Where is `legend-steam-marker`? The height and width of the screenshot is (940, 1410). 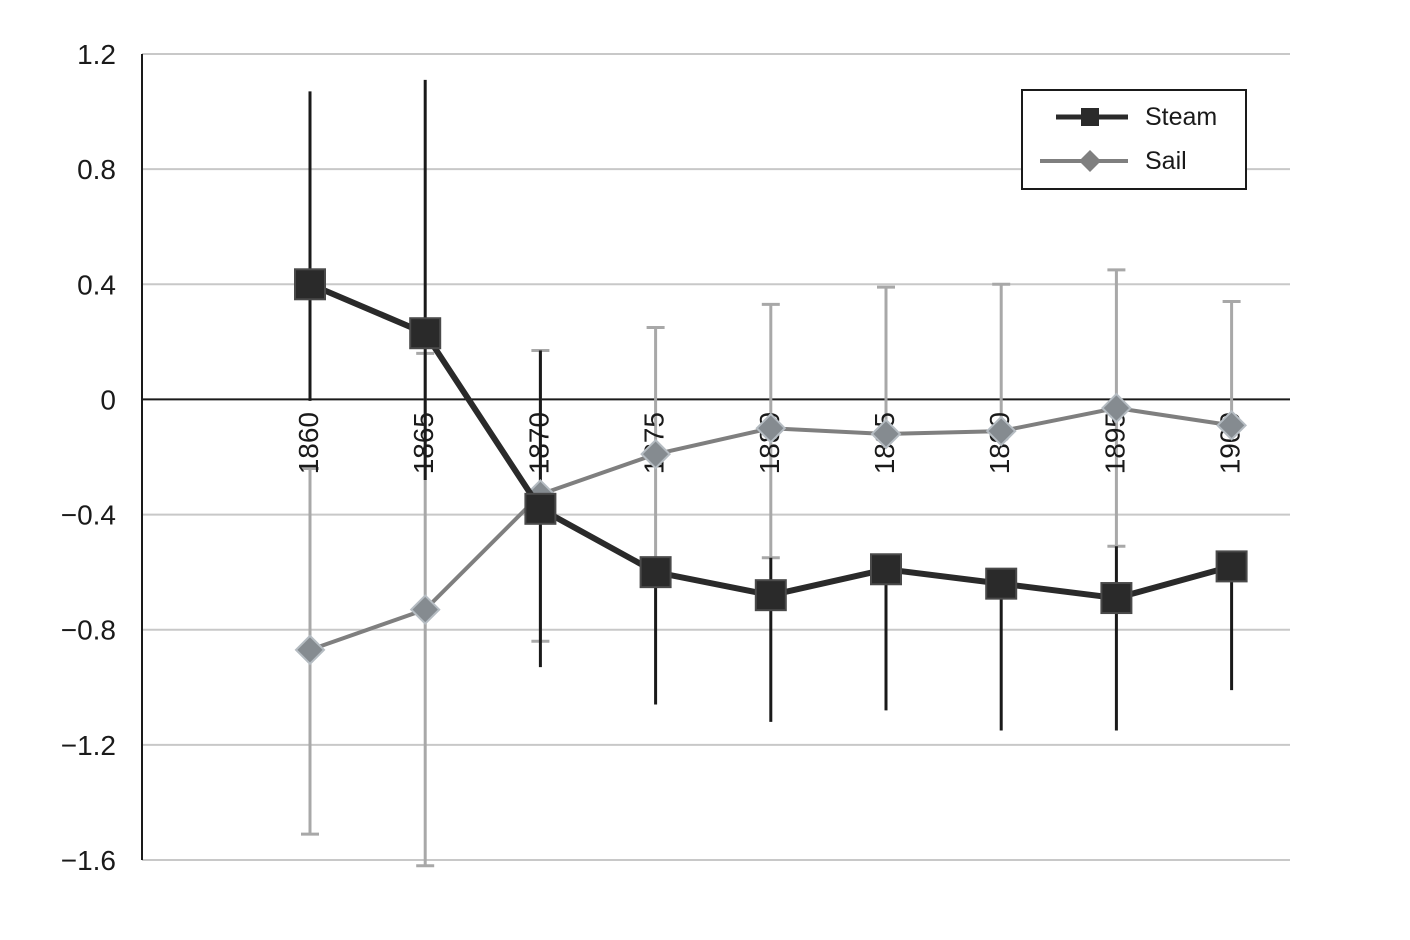
legend-steam-marker is located at coordinates (1090, 117).